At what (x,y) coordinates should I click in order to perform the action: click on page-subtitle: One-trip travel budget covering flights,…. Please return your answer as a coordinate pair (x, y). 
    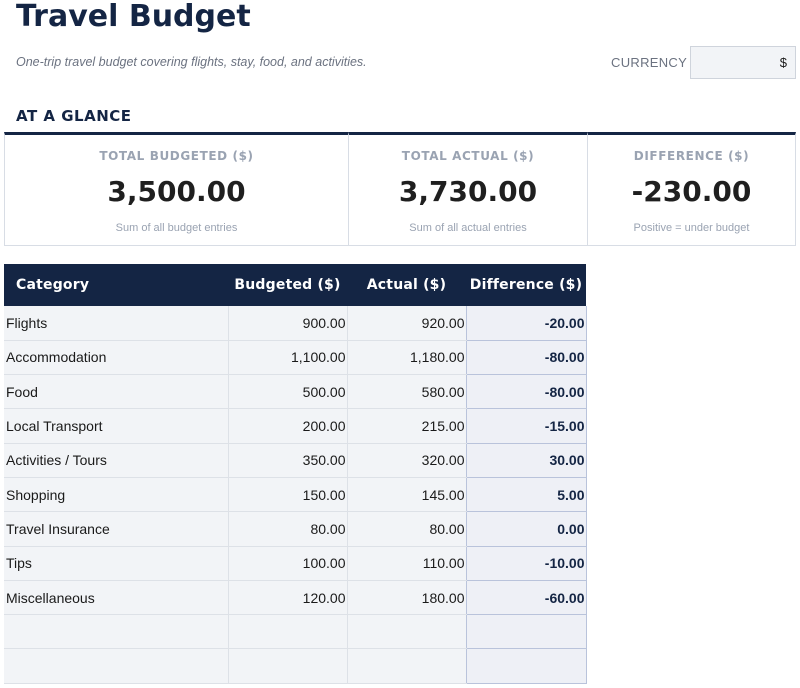
    Looking at the image, I should click on (191, 62).